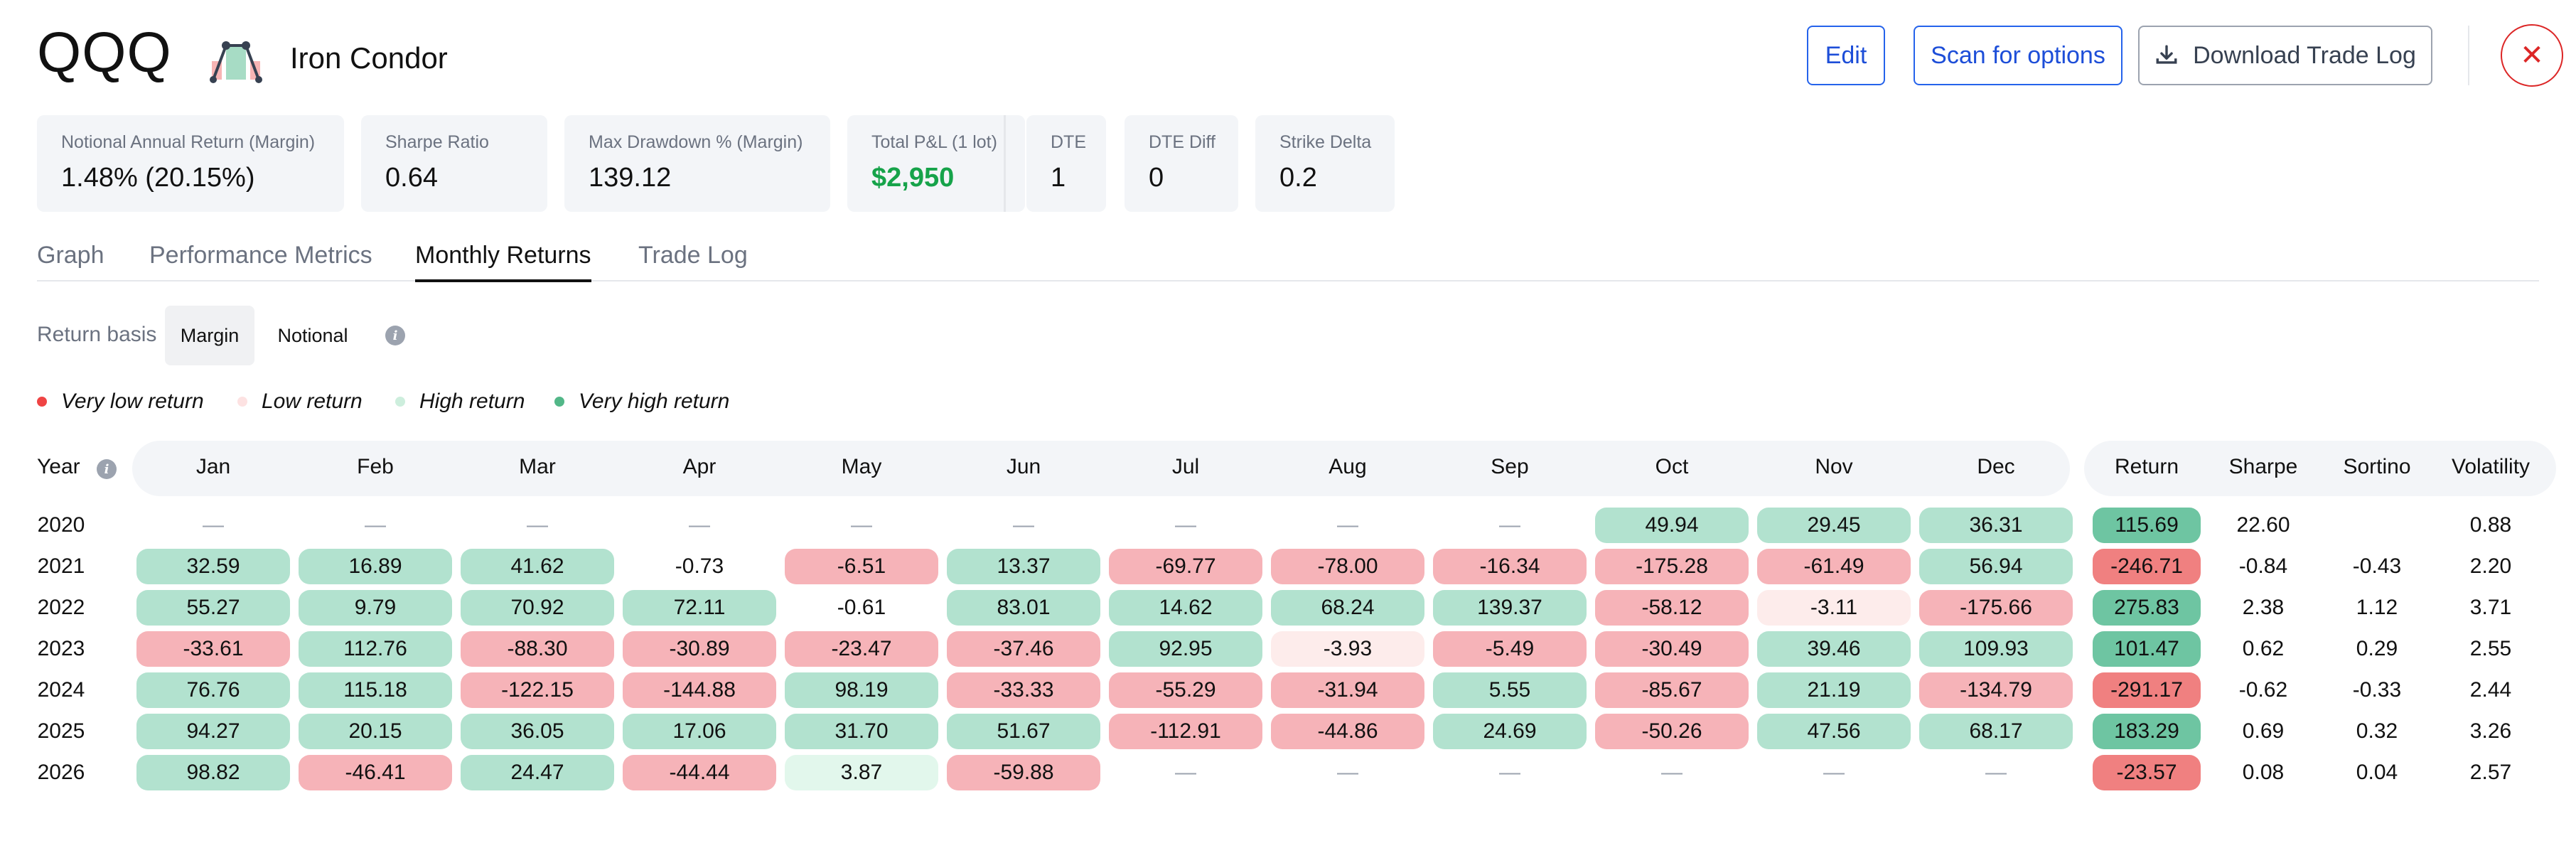 The image size is (2576, 853). What do you see at coordinates (1156, 178) in the screenshot?
I see `metric-value: 0` at bounding box center [1156, 178].